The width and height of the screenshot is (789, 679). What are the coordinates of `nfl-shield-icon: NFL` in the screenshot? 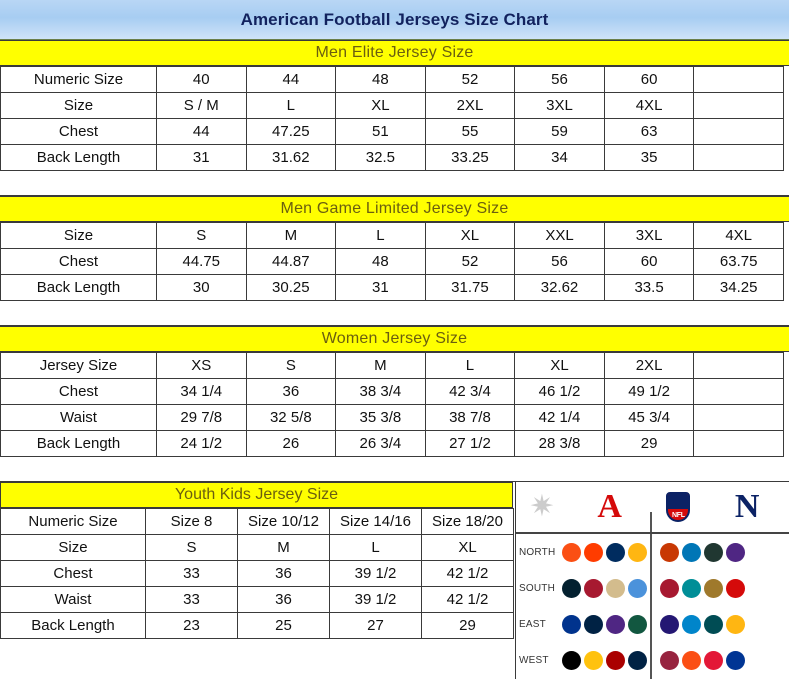 It's located at (678, 507).